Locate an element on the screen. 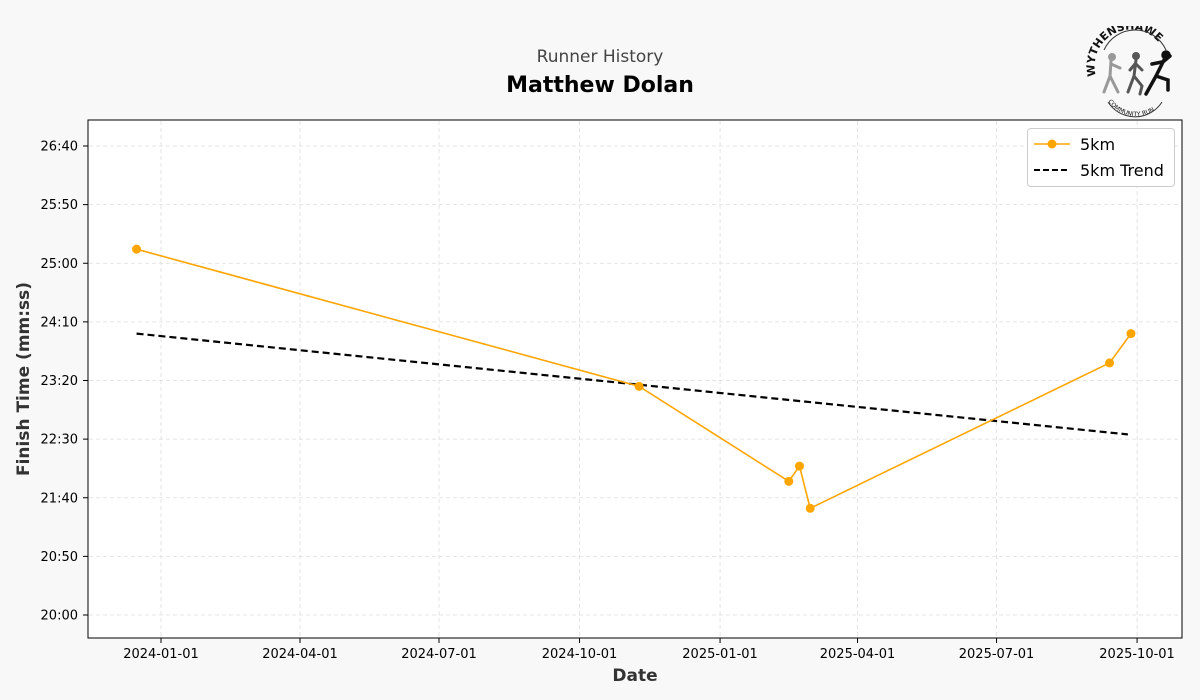 This screenshot has width=1200, height=700. x-tick-label: 2024-07-01 is located at coordinates (439, 654).